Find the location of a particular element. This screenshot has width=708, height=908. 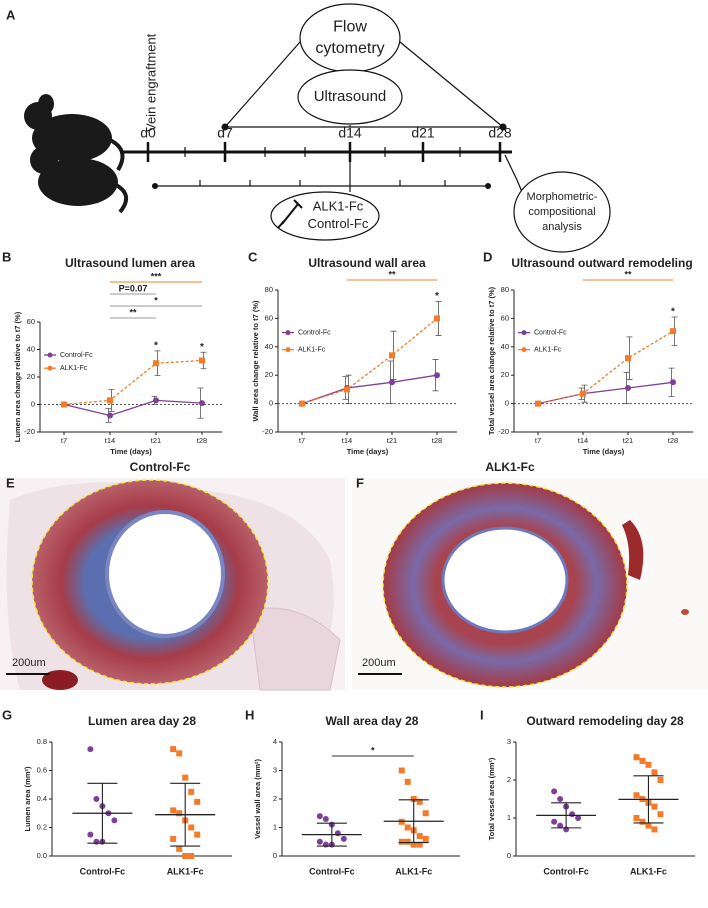

legend-label: Control-Fc is located at coordinates (76, 355).